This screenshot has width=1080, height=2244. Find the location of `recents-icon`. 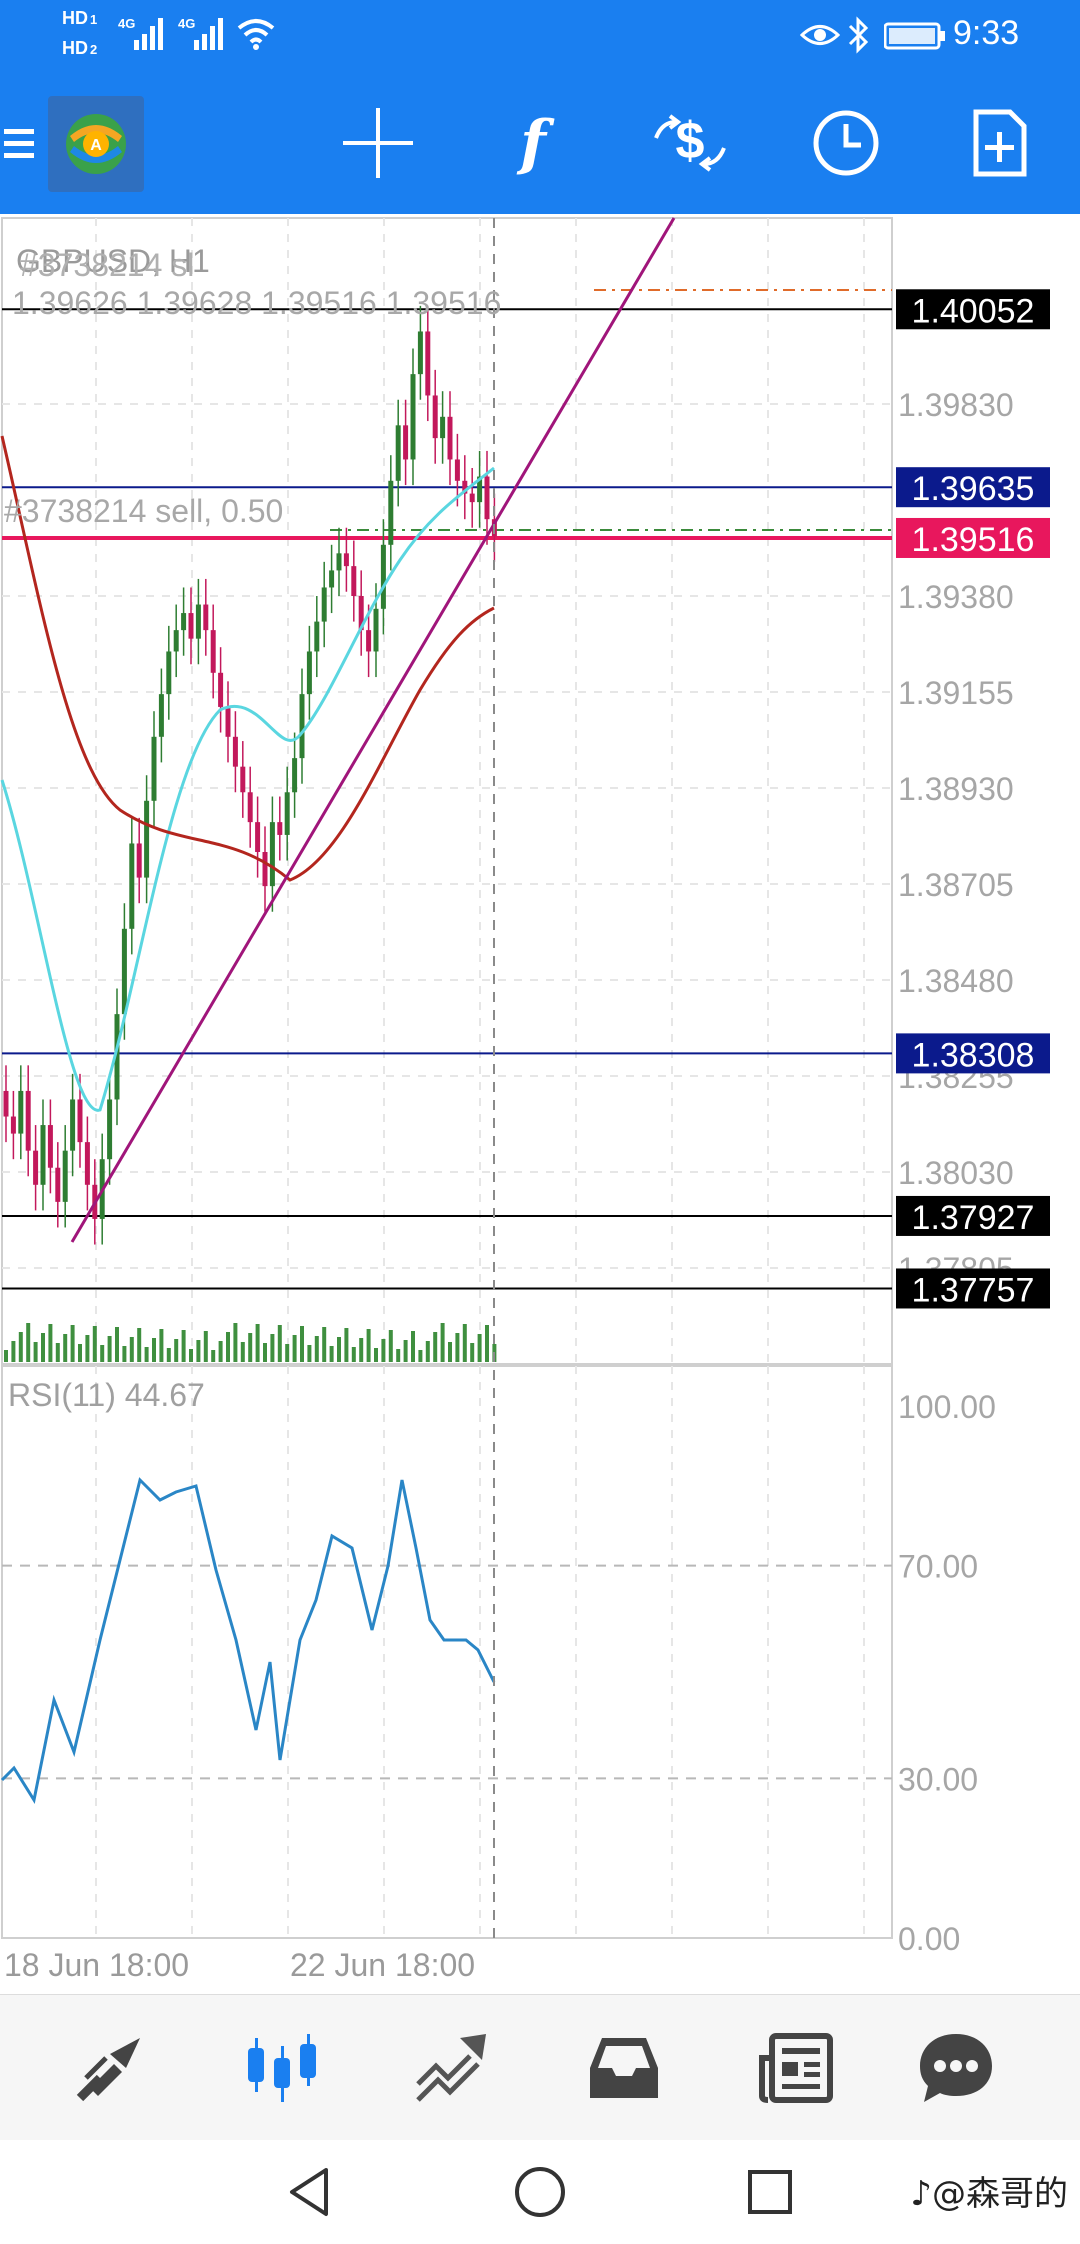

recents-icon is located at coordinates (770, 2192).